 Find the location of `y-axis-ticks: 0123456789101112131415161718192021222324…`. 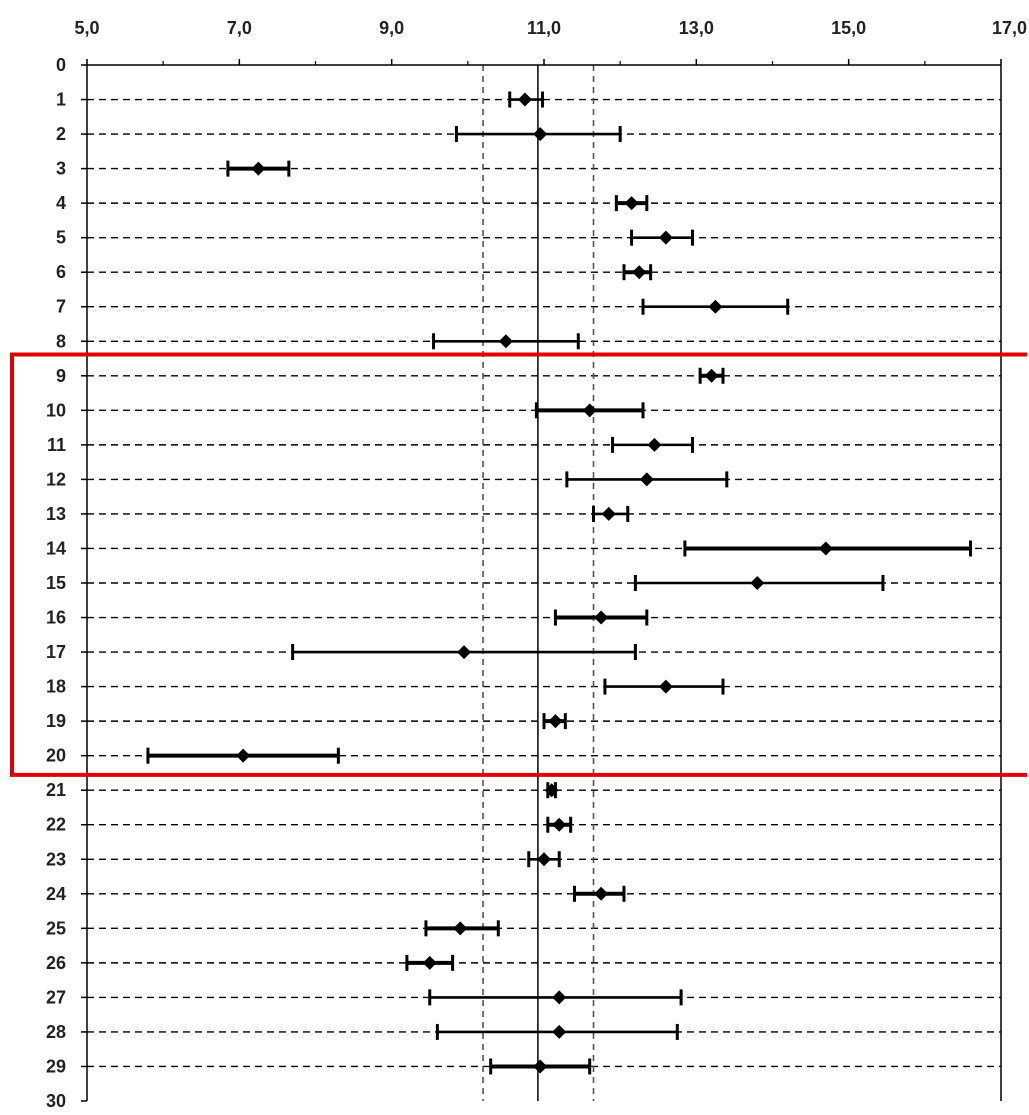

y-axis-ticks: 0123456789101112131415161718192021222324… is located at coordinates (66, 583).